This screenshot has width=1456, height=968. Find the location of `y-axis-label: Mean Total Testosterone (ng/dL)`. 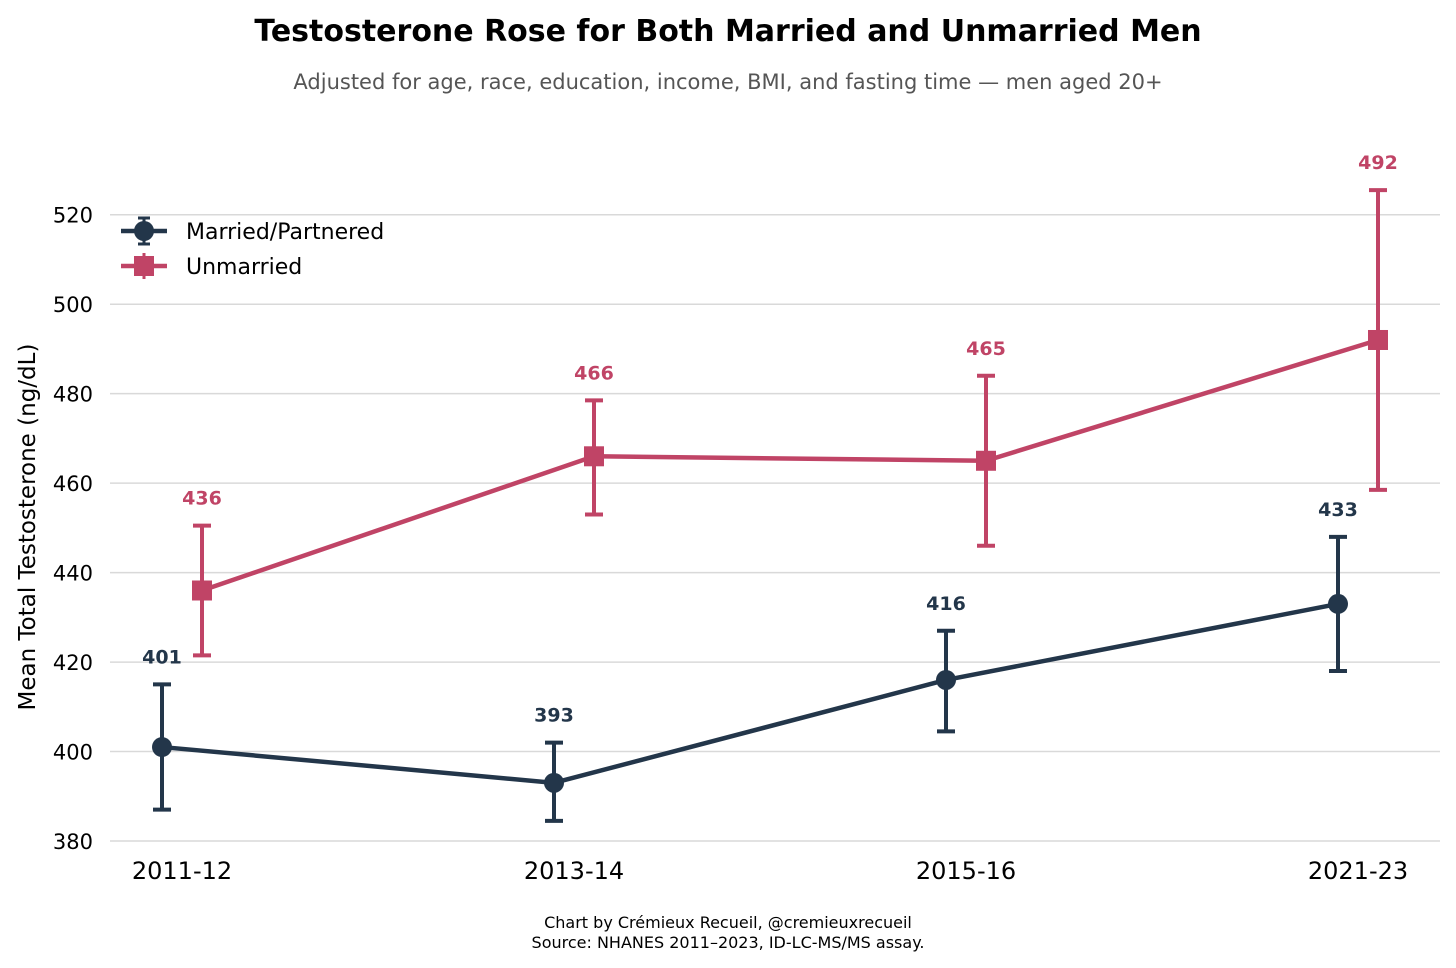

y-axis-label: Mean Total Testosterone (ng/dL) is located at coordinates (28, 527).